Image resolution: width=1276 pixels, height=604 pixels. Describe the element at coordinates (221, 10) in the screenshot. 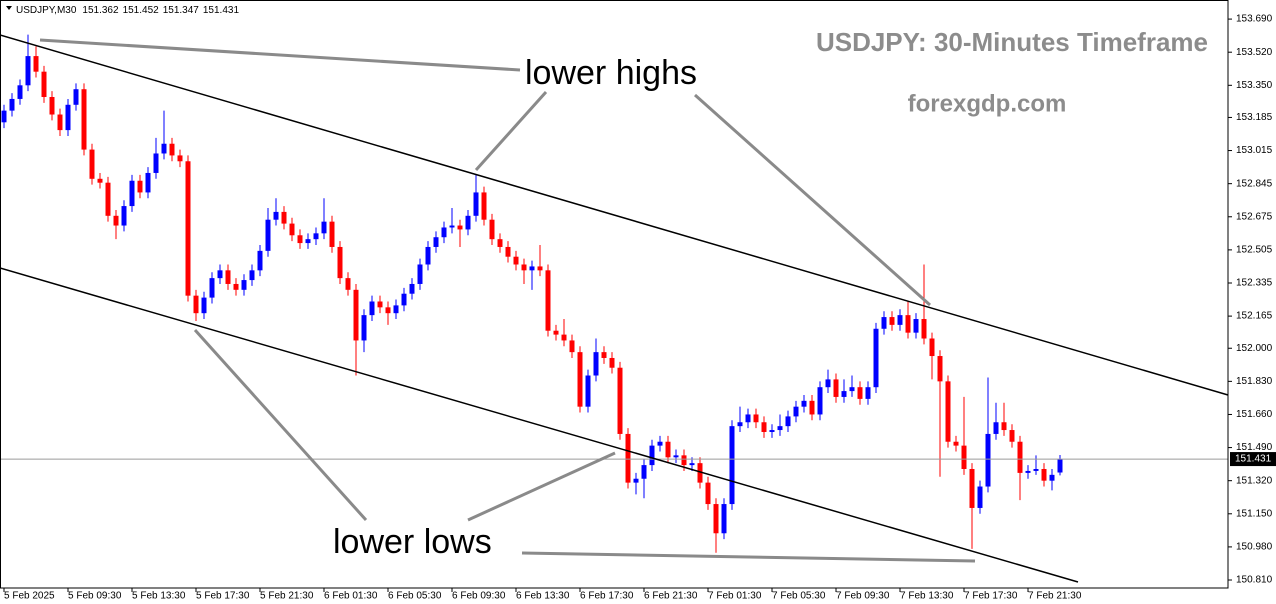

I see `header-close: 151.431` at that location.